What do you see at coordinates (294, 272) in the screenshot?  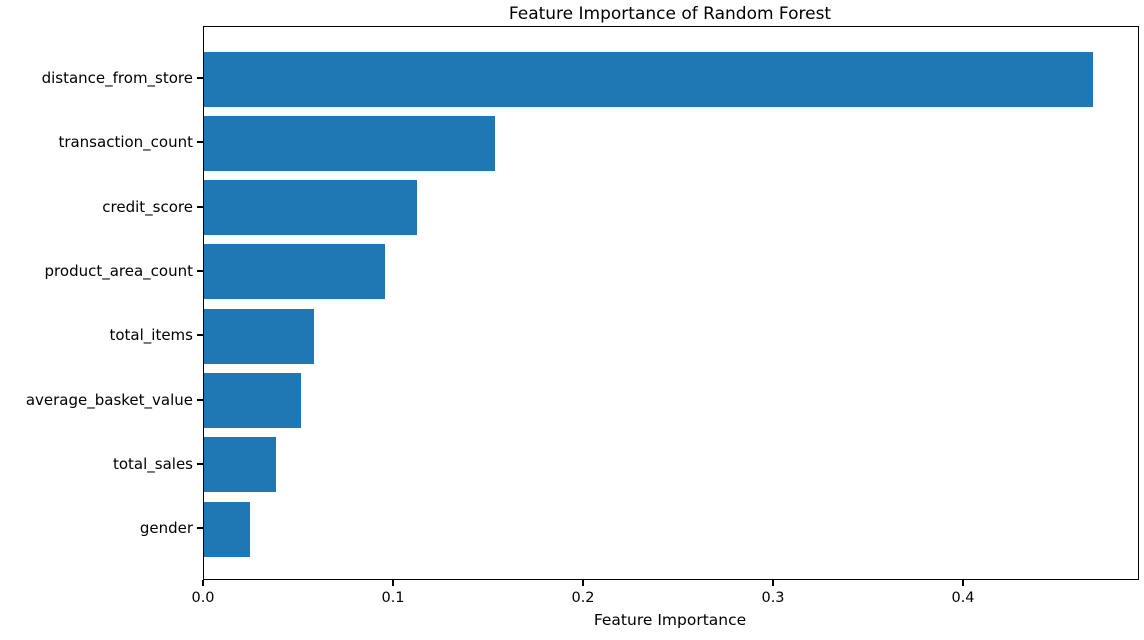 I see `bar-product_area_count` at bounding box center [294, 272].